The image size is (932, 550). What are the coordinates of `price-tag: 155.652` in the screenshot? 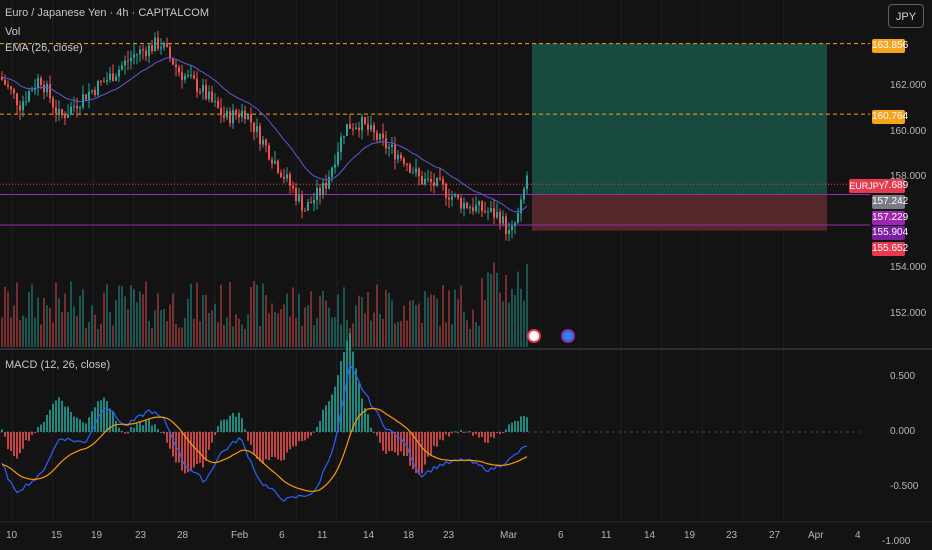 It's located at (890, 249).